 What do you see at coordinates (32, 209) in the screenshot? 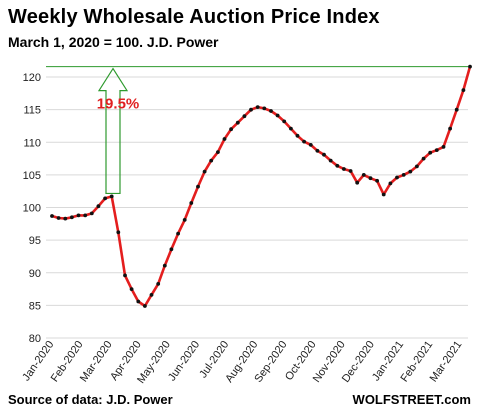
I see `y-tick-label: 100` at bounding box center [32, 209].